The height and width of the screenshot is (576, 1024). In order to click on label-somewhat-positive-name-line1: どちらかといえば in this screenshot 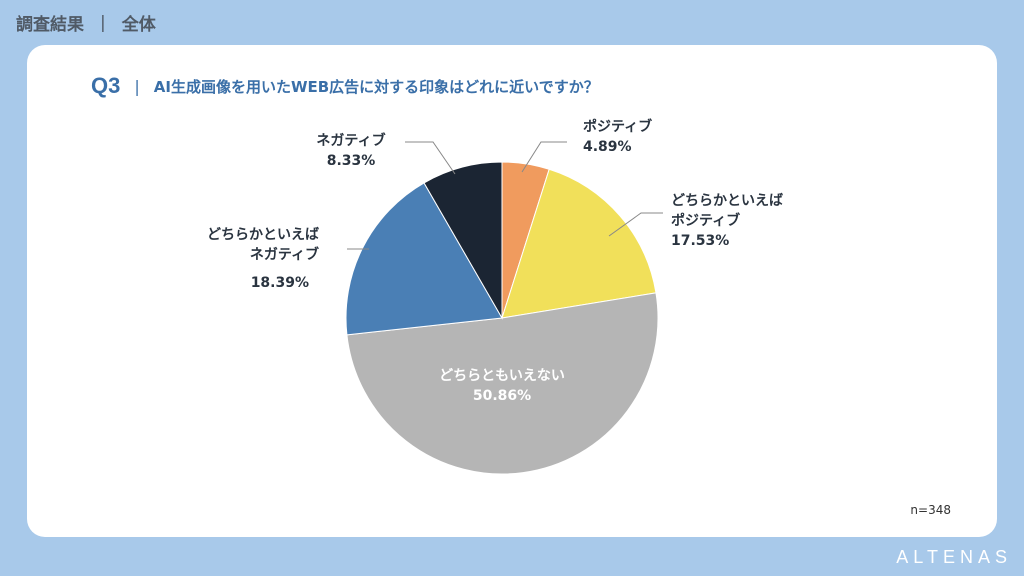, I will do `click(727, 201)`.